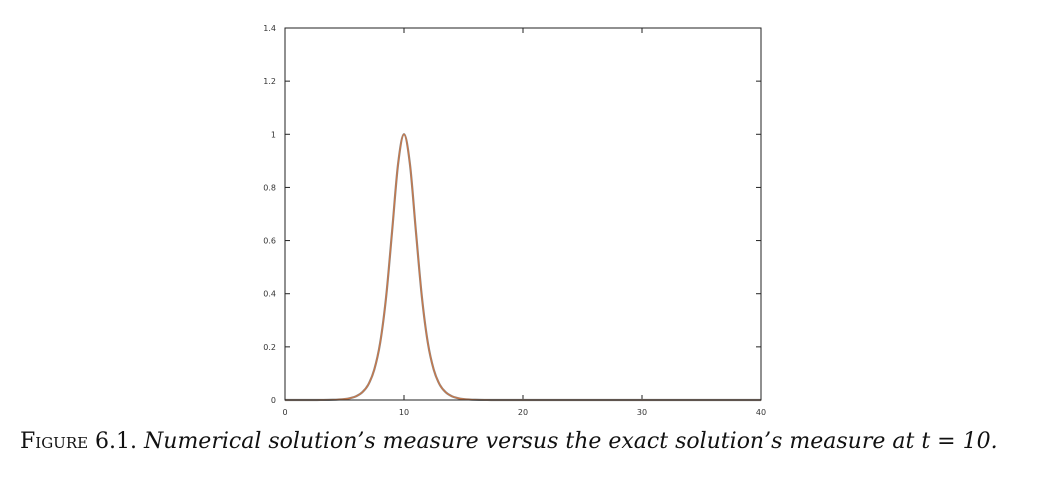 This screenshot has width=1053, height=485. I want to click on y-tick-label: 0.4, so click(269, 294).